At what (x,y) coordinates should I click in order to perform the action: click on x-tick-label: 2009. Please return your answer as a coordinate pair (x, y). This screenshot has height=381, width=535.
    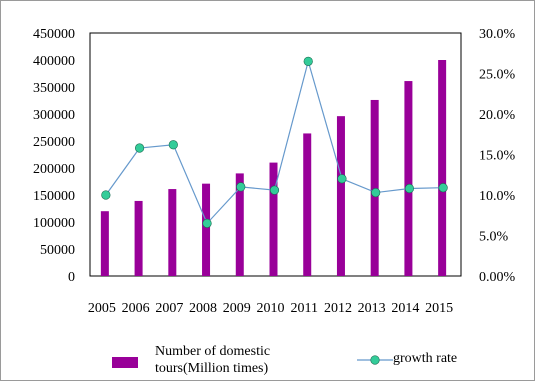
    Looking at the image, I should click on (237, 308).